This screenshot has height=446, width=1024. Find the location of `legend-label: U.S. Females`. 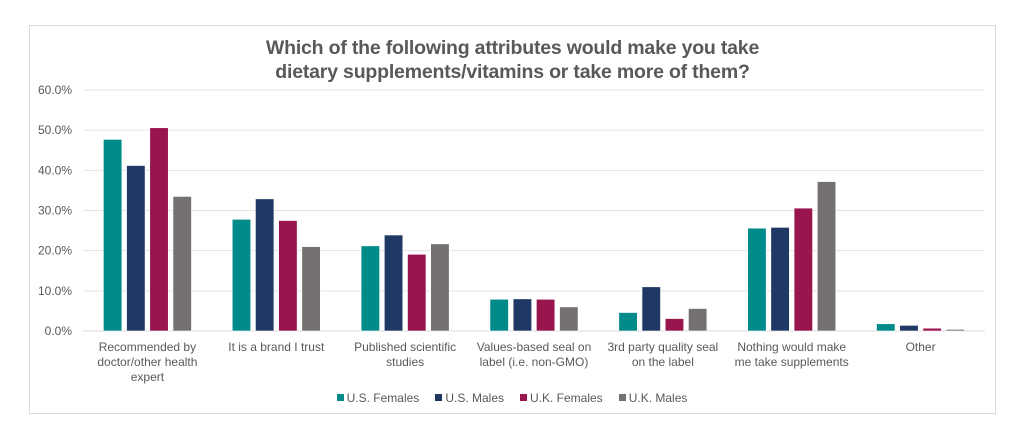

legend-label: U.S. Females is located at coordinates (383, 398).